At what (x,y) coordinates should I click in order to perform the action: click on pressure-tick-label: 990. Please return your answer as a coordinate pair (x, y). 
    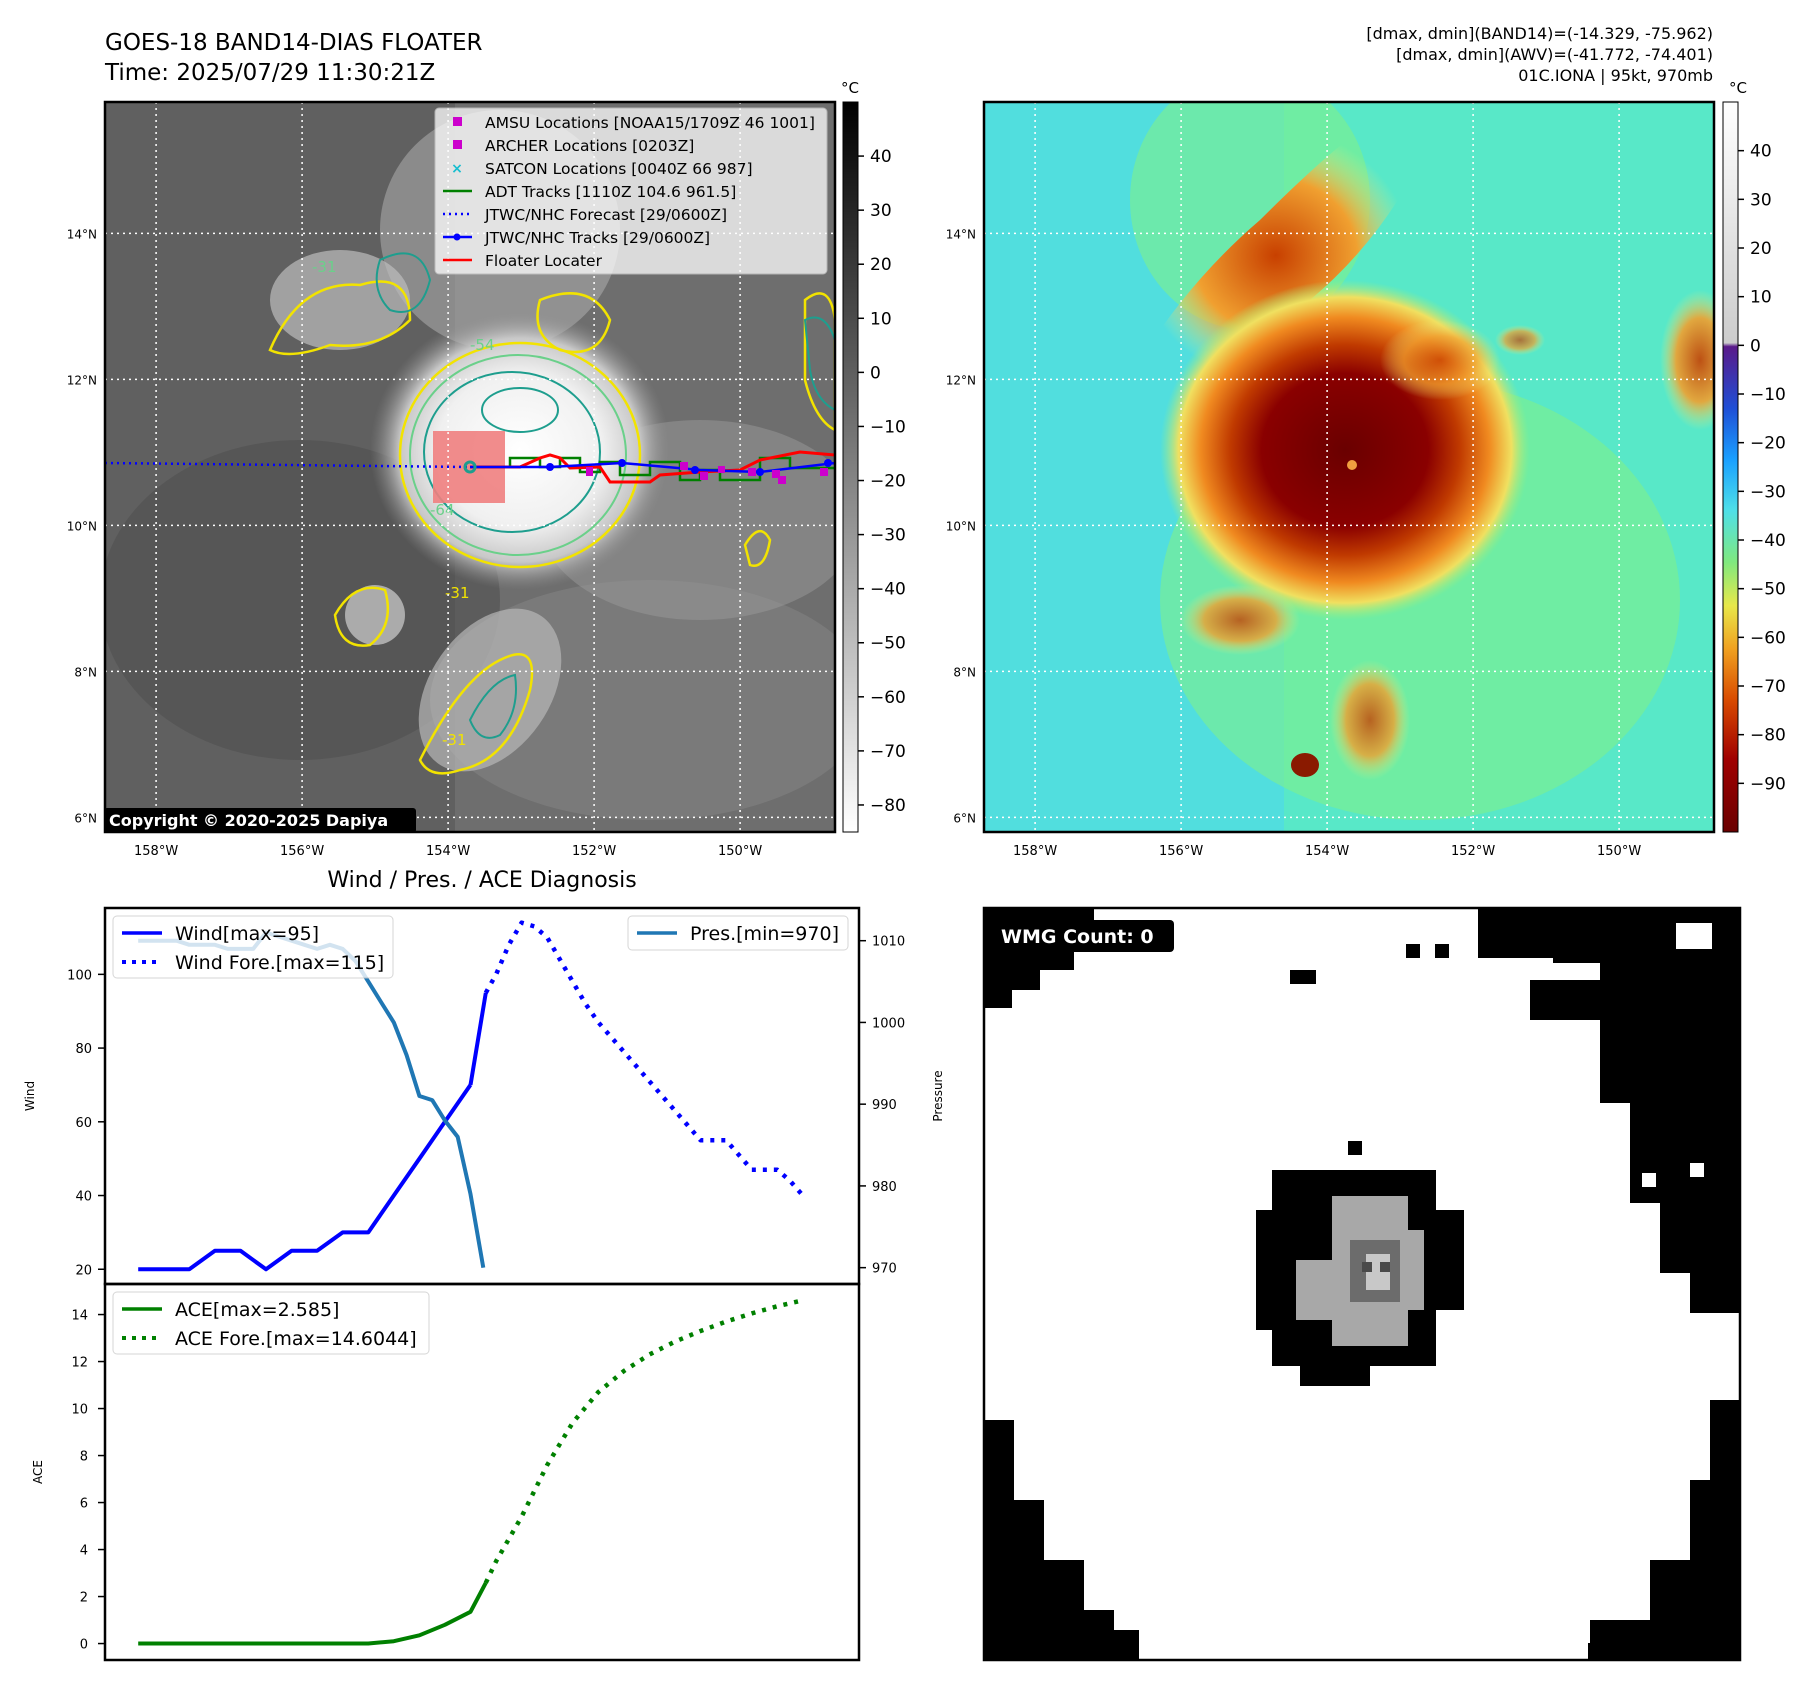
    Looking at the image, I should click on (884, 1105).